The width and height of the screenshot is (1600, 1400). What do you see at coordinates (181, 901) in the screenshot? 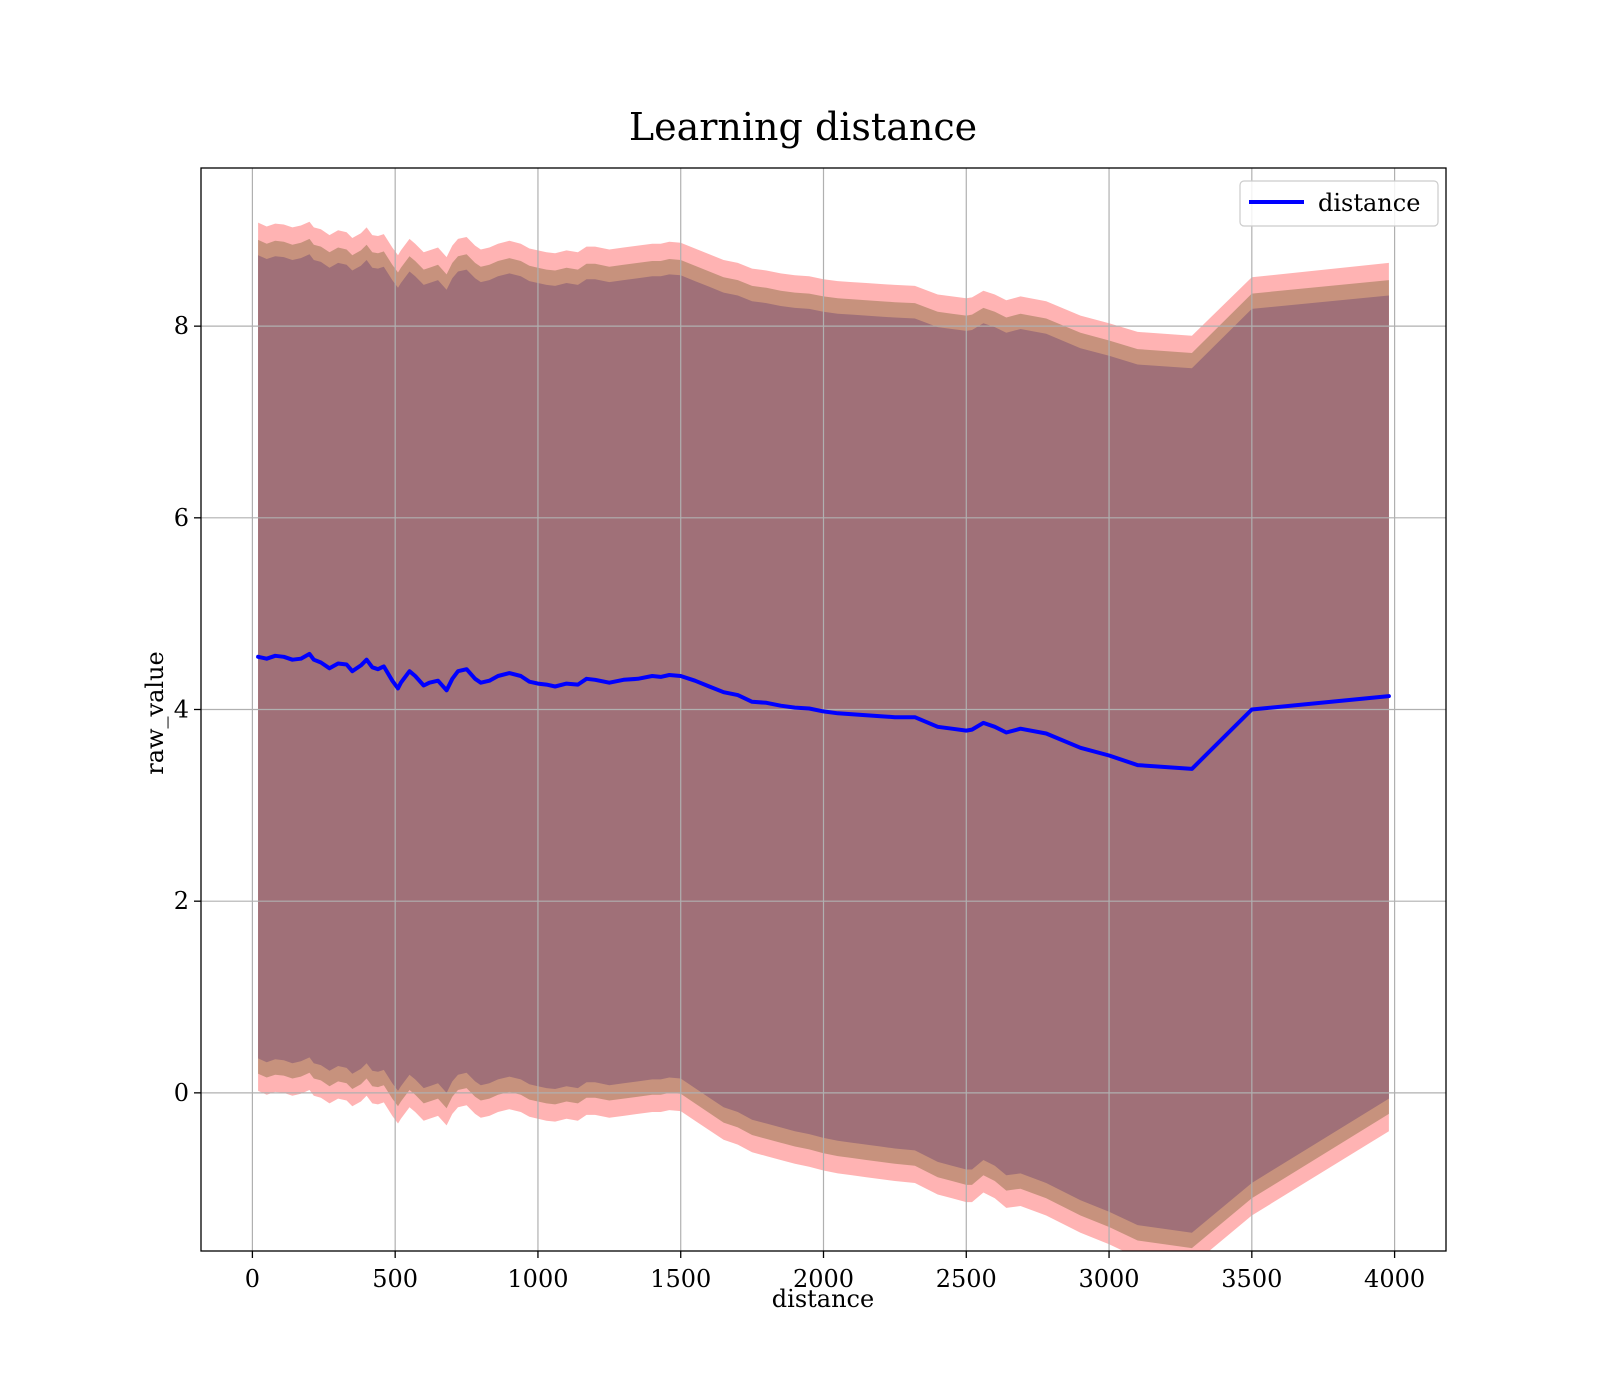
I see `y-tick-label: 2` at bounding box center [181, 901].